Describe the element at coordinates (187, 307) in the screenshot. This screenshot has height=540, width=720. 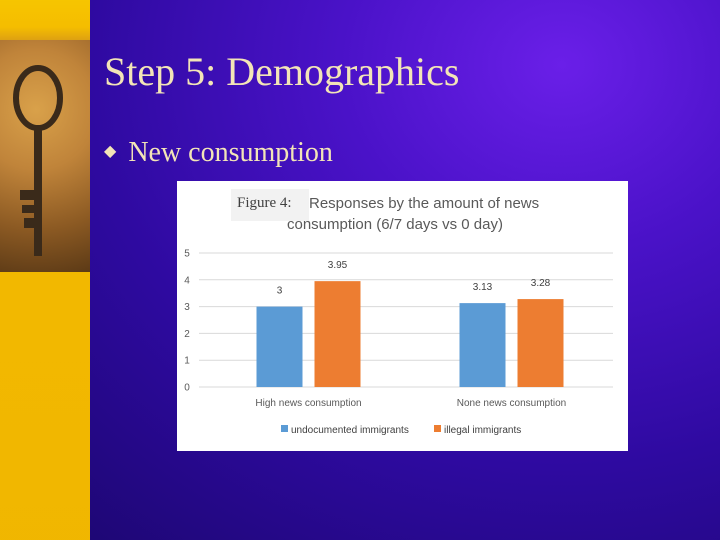
I see `y-tick-label-3: 3` at that location.